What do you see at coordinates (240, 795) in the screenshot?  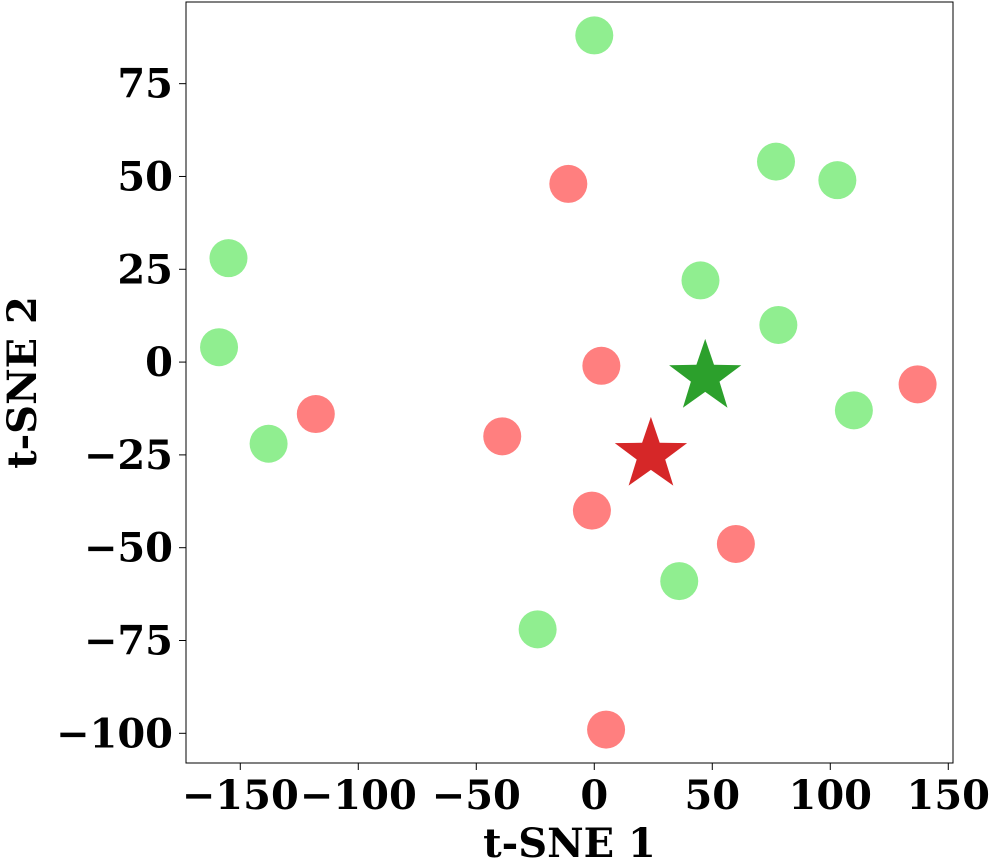 I see `x-tick-label: −150` at bounding box center [240, 795].